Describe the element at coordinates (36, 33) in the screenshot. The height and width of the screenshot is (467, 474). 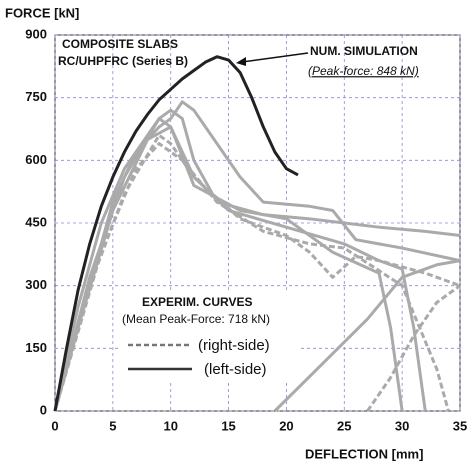
I see `y-tick-label: 900` at that location.